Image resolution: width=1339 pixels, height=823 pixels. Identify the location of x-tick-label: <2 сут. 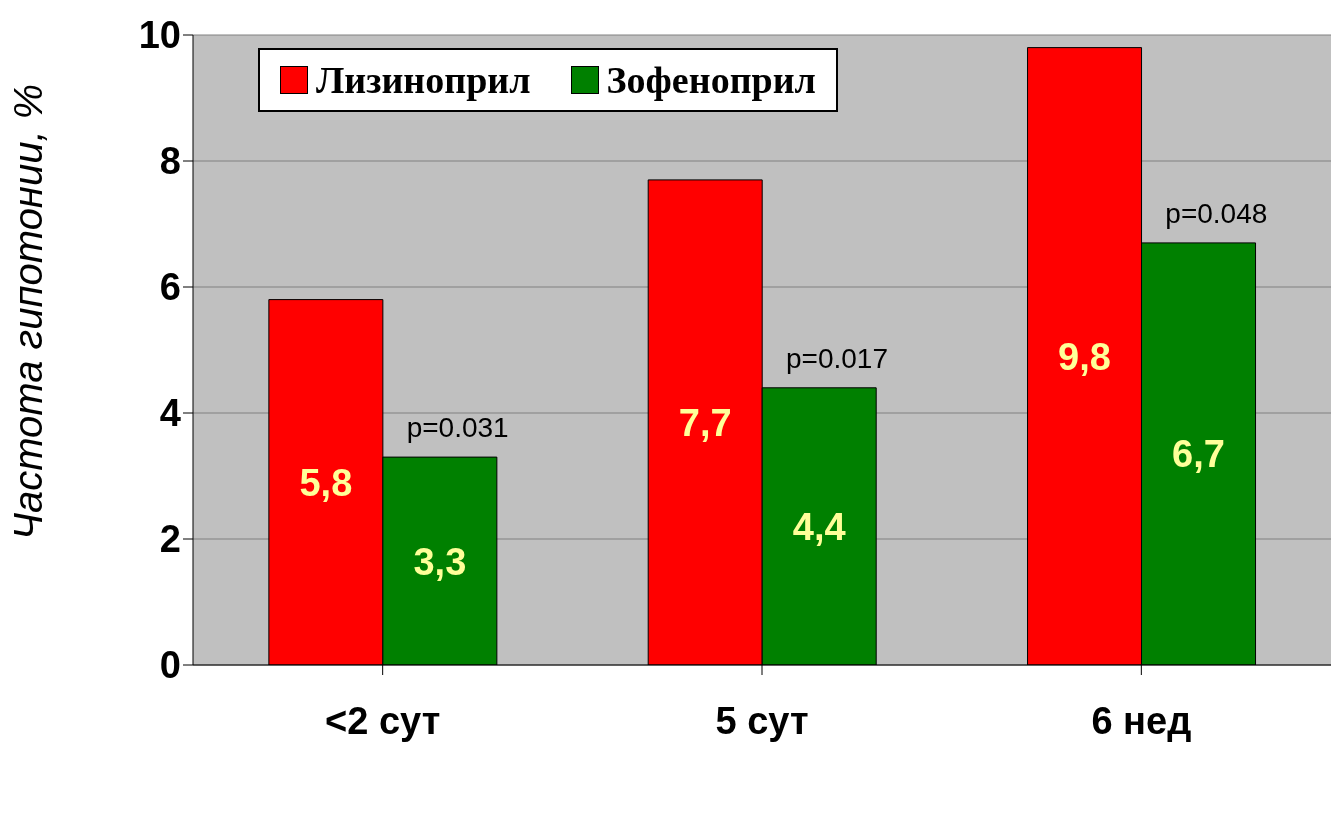
(383, 720).